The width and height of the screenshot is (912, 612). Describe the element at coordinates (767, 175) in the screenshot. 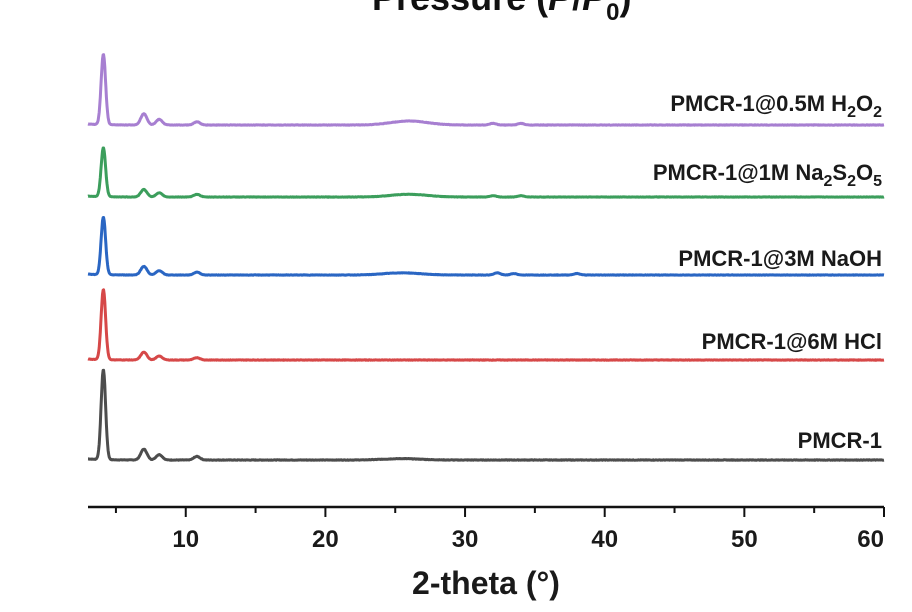

I see `series-label-3: PMCR-1@1M Na2S2O5` at that location.